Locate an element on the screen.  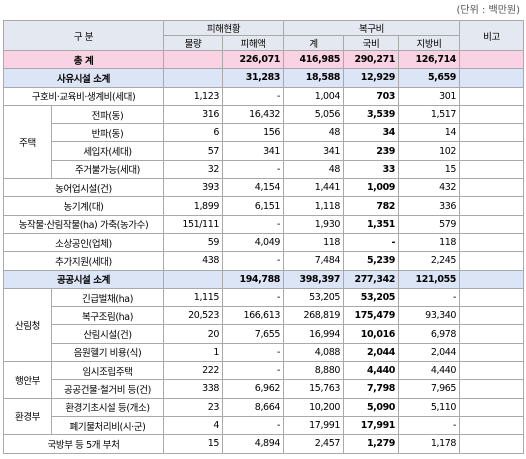
value-cell: 301 is located at coordinates (429, 96).